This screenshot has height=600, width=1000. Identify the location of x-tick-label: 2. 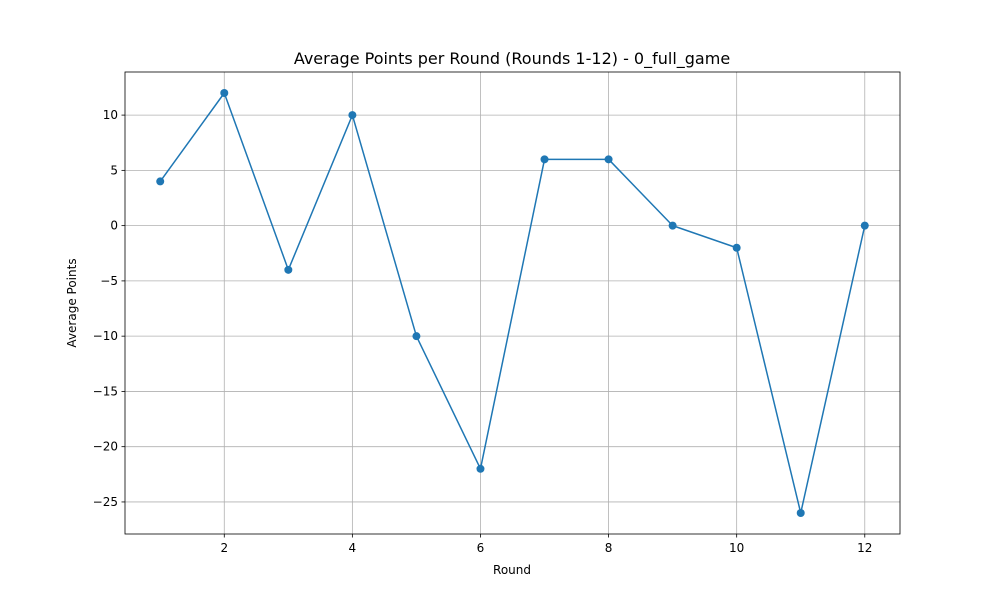
(224, 548).